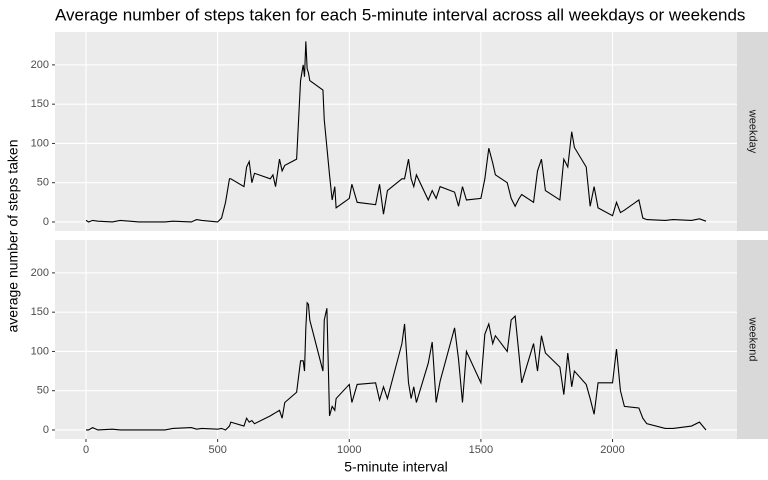 This screenshot has height=480, width=768. What do you see at coordinates (396, 467) in the screenshot?
I see `x-axis-title: 5-minute interval` at bounding box center [396, 467].